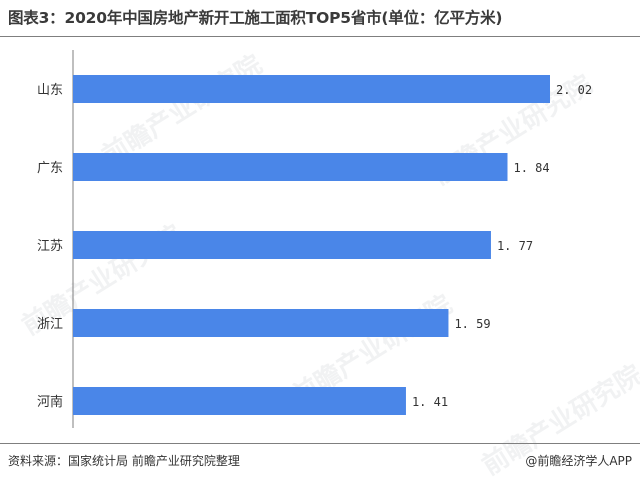 The height and width of the screenshot is (482, 640). I want to click on source-note: 资料来源：国家统计局 前瞻产业研究院整理, so click(124, 461).